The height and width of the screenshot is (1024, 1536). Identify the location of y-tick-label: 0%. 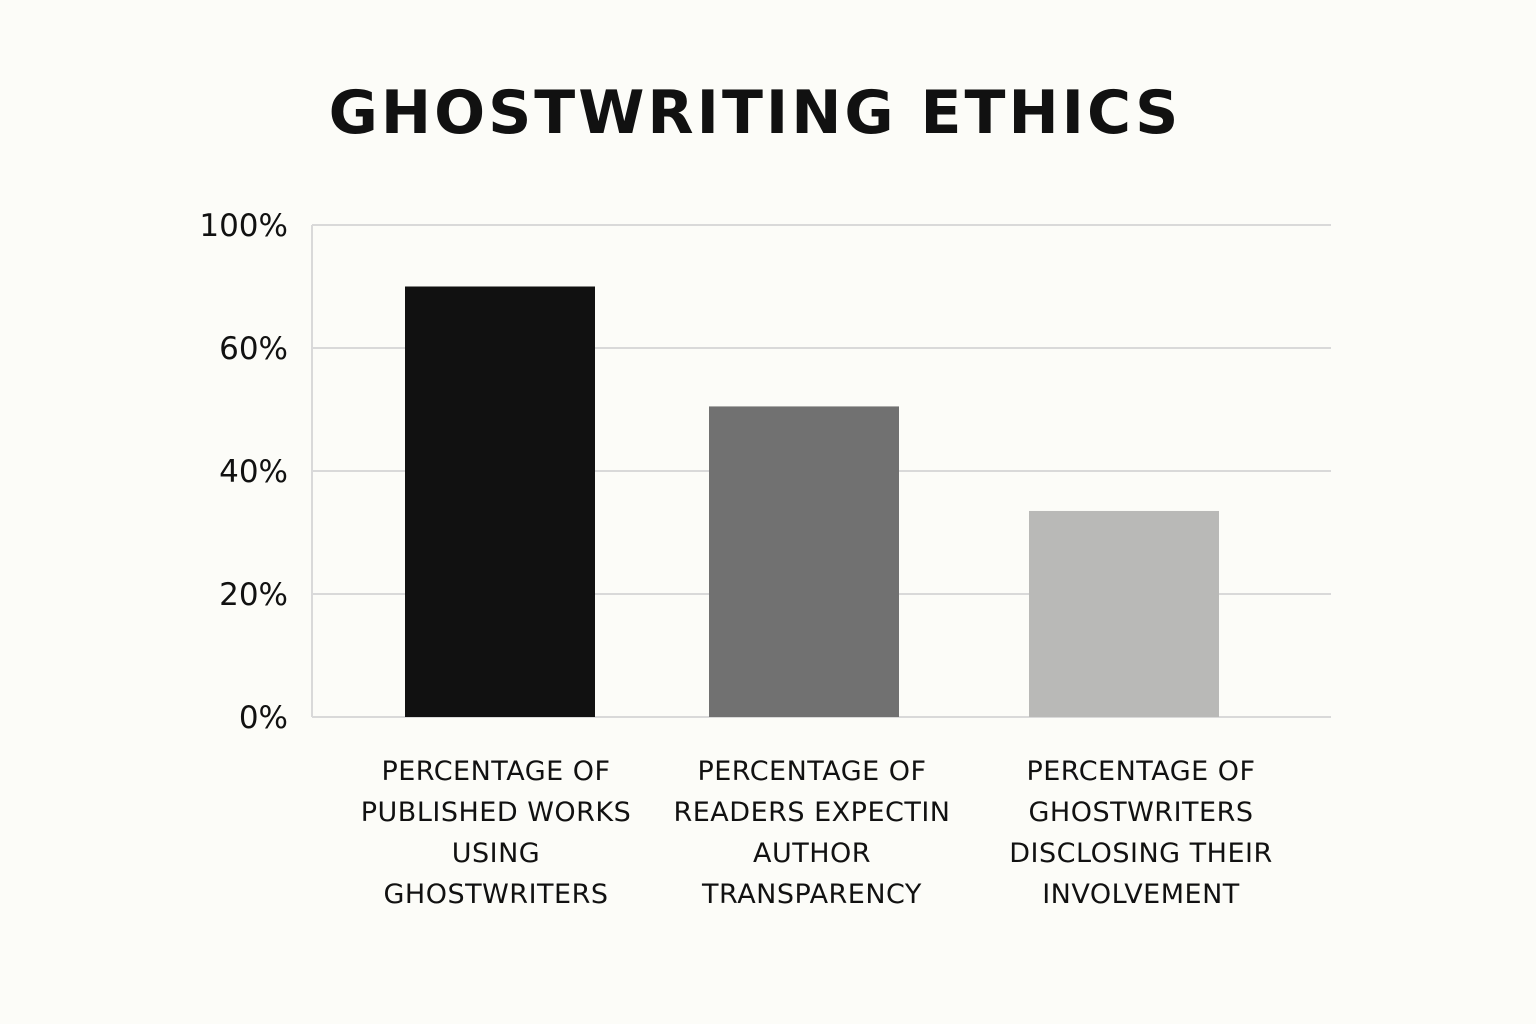
(263, 718).